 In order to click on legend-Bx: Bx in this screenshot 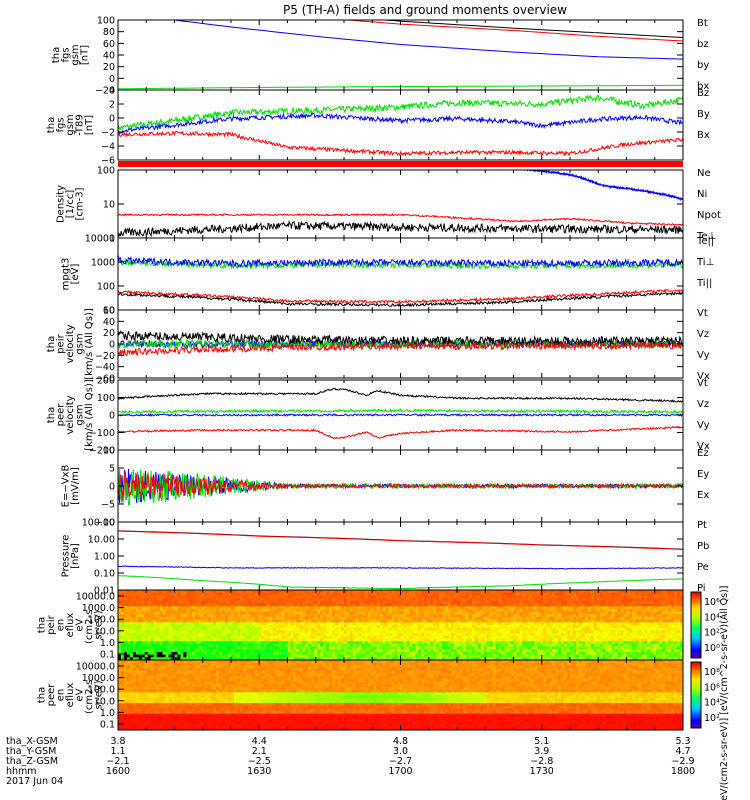, I will do `click(703, 135)`.